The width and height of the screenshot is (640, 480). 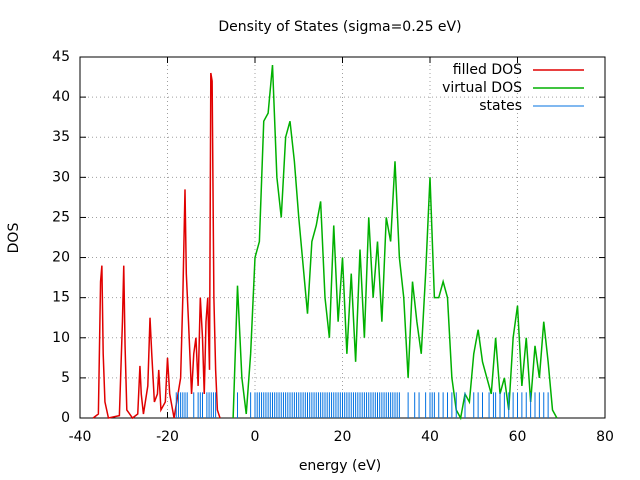 What do you see at coordinates (61, 217) in the screenshot?
I see `y-tick-label: 25` at bounding box center [61, 217].